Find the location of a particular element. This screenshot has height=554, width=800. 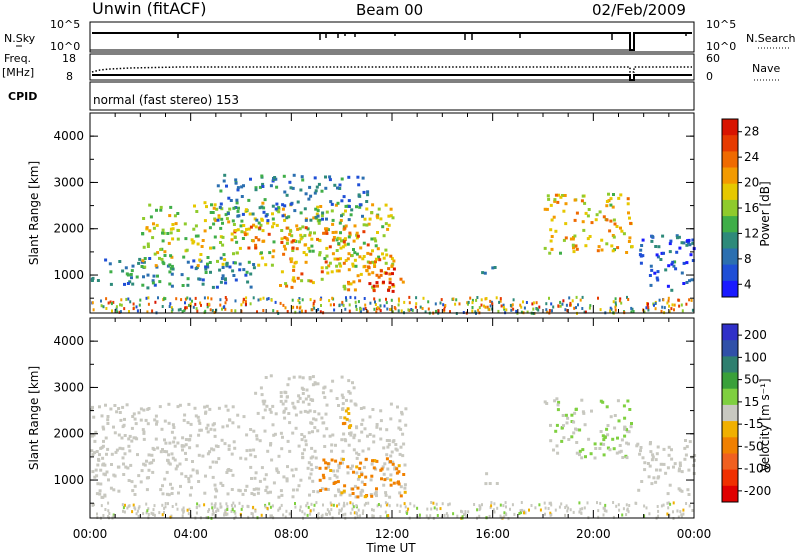

colorbar-tick-label: 20 is located at coordinates (751, 183).